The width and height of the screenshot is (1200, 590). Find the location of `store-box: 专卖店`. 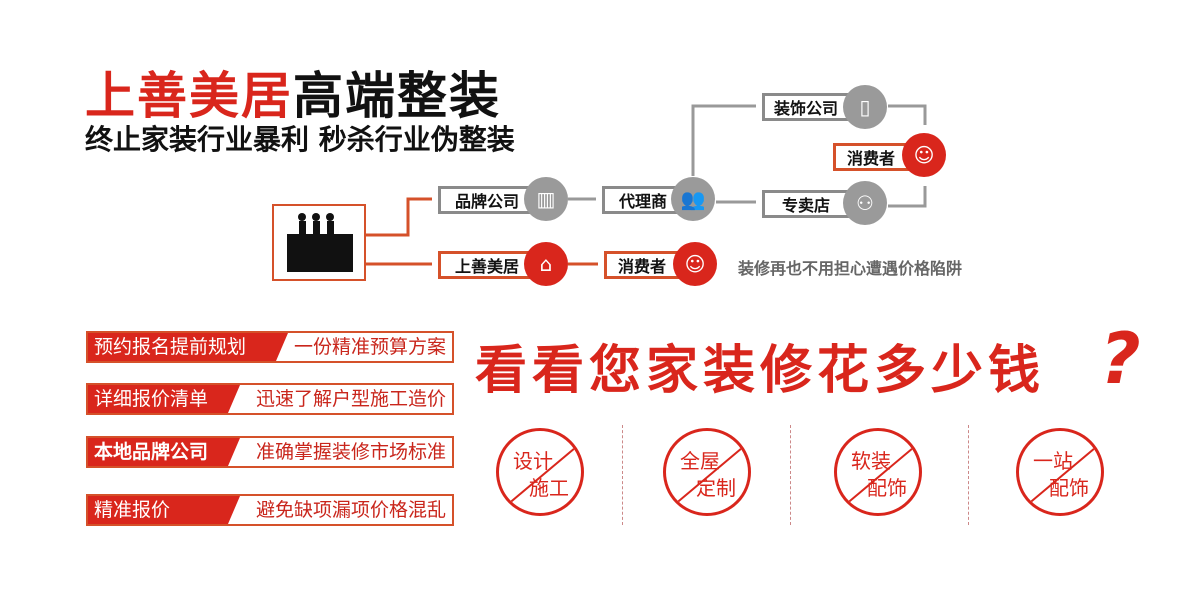

store-box: 专卖店 is located at coordinates (806, 204).